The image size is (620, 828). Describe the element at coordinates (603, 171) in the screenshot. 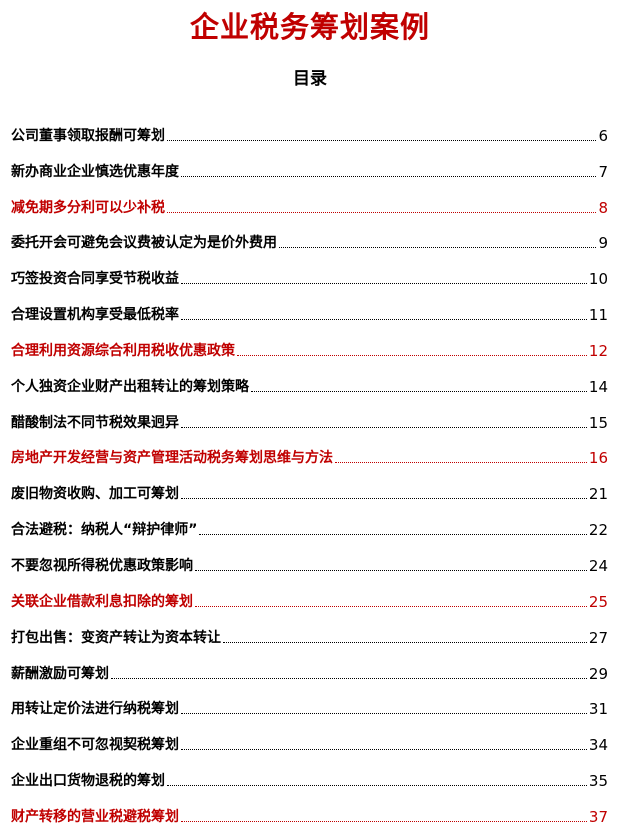

I see `toc-entry-page: 7` at that location.